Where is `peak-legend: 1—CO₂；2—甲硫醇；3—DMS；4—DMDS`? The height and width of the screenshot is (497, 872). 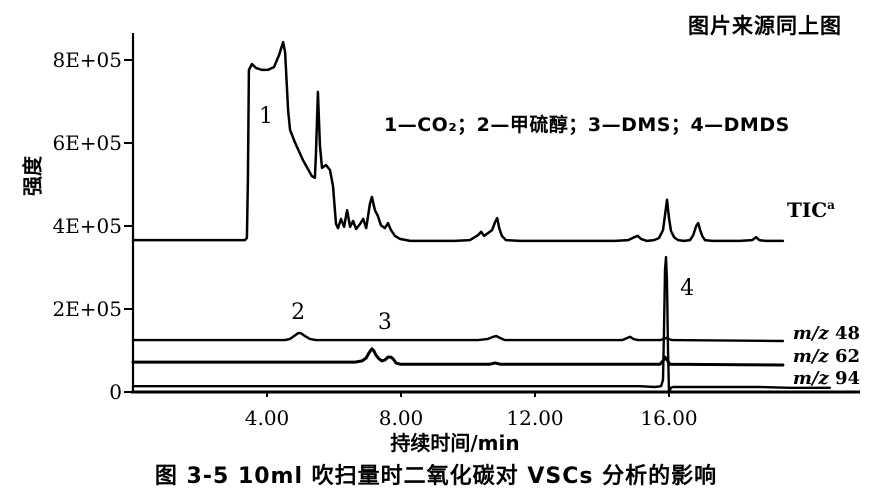
peak-legend: 1—CO₂；2—甲硫醇；3—DMS；4—DMDS is located at coordinates (587, 125).